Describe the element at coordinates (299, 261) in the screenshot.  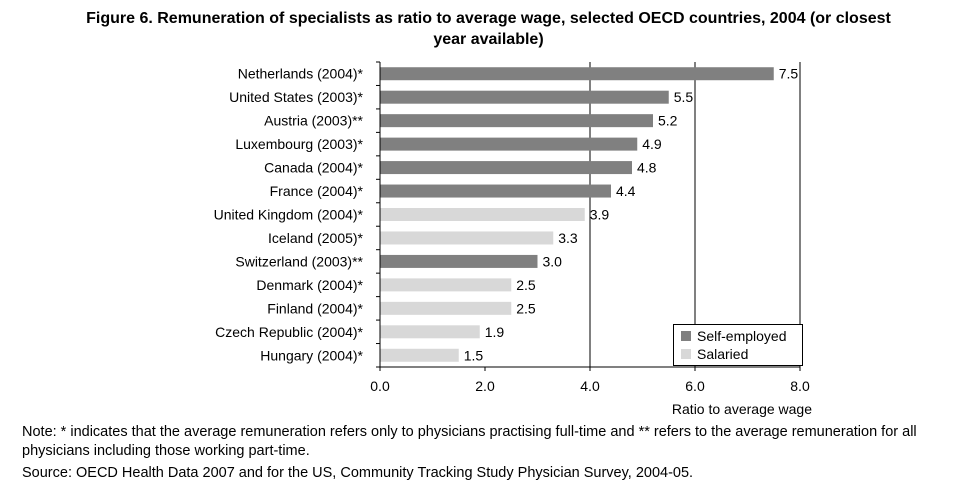
I see `category-label-8: Switzerland (2003)**` at that location.